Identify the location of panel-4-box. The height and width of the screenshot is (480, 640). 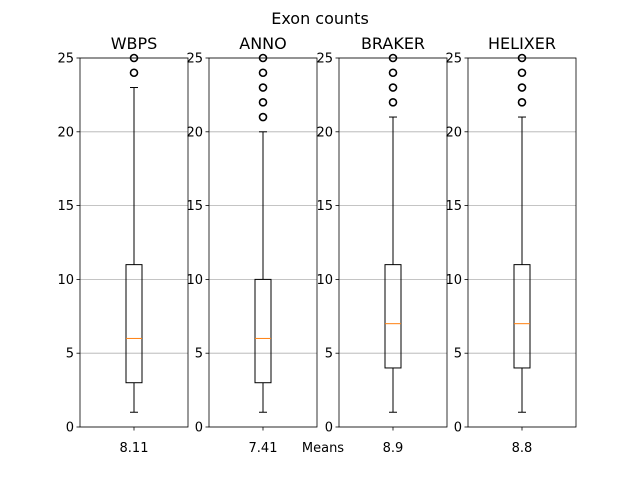
(522, 316).